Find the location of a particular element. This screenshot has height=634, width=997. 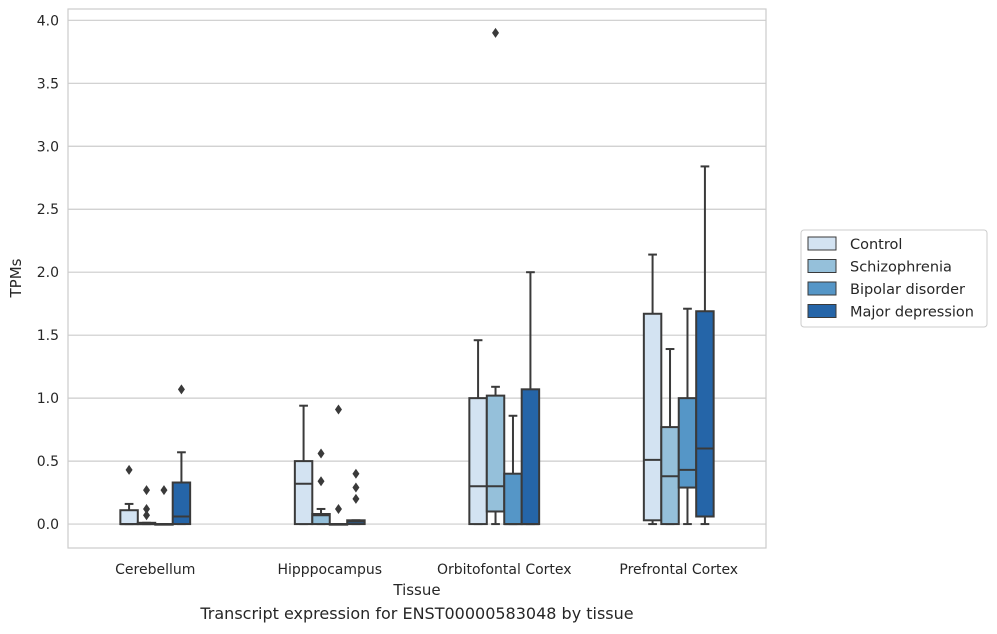

y-tick-label: 1.0 is located at coordinates (48, 399).